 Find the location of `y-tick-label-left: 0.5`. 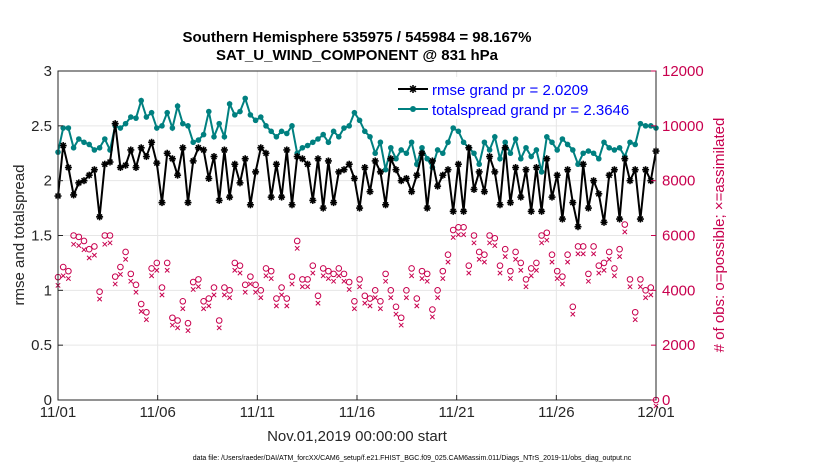

y-tick-label-left: 0.5 is located at coordinates (41, 345).